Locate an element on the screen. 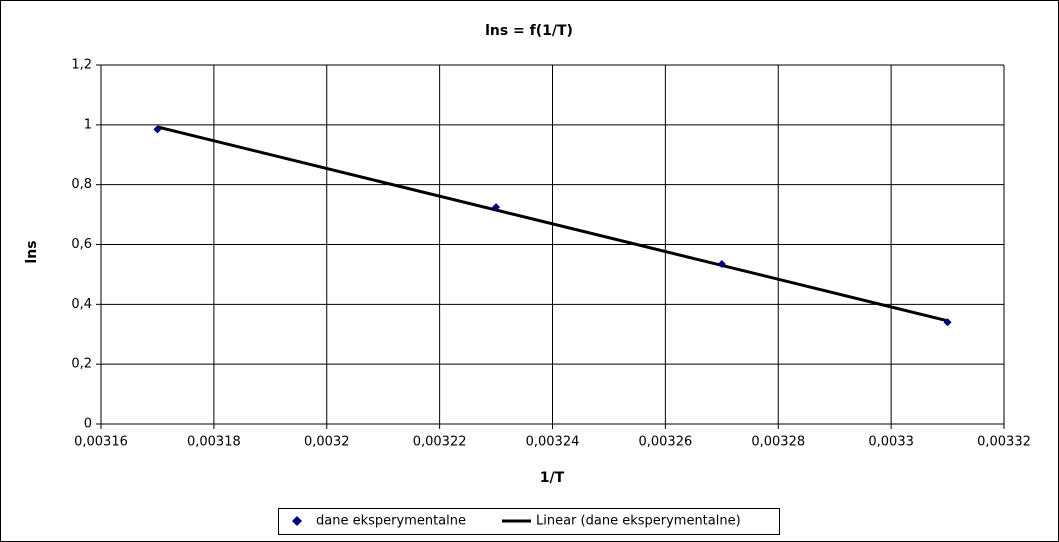 This screenshot has width=1059, height=542. y-tick-label: 1 is located at coordinates (88, 124).